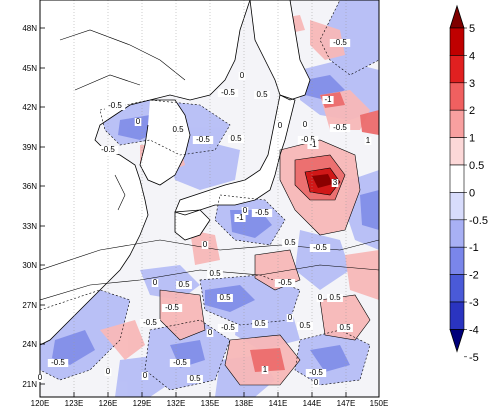  Describe the element at coordinates (457, 16) in the screenshot. I see `colorbar-top-arrow` at that location.